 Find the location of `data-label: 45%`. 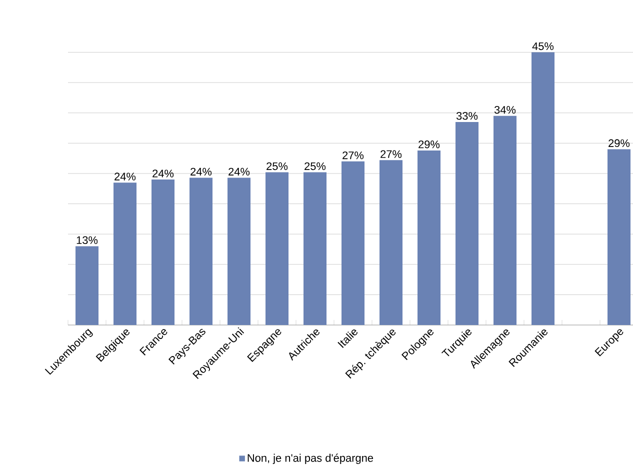

data-label: 45% is located at coordinates (543, 46).